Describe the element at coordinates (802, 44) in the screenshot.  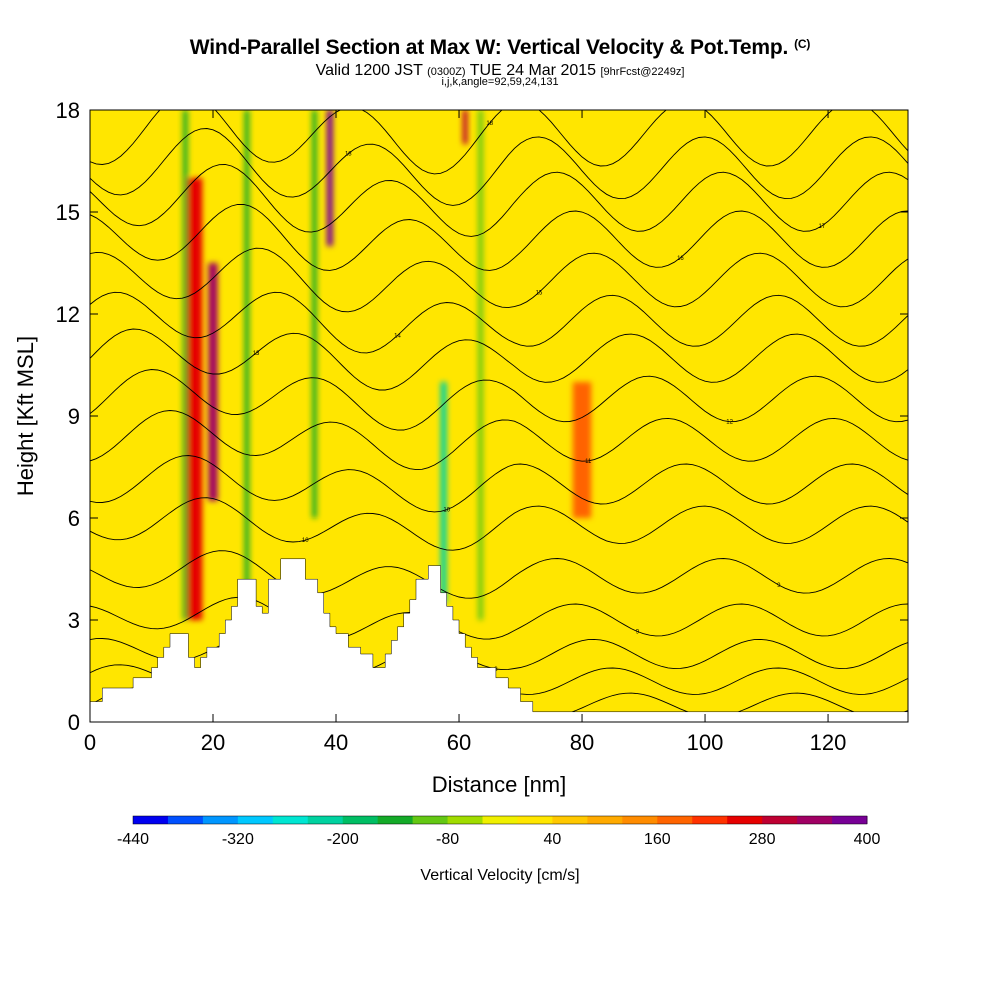
I see `copyright-mark: (C)` at that location.